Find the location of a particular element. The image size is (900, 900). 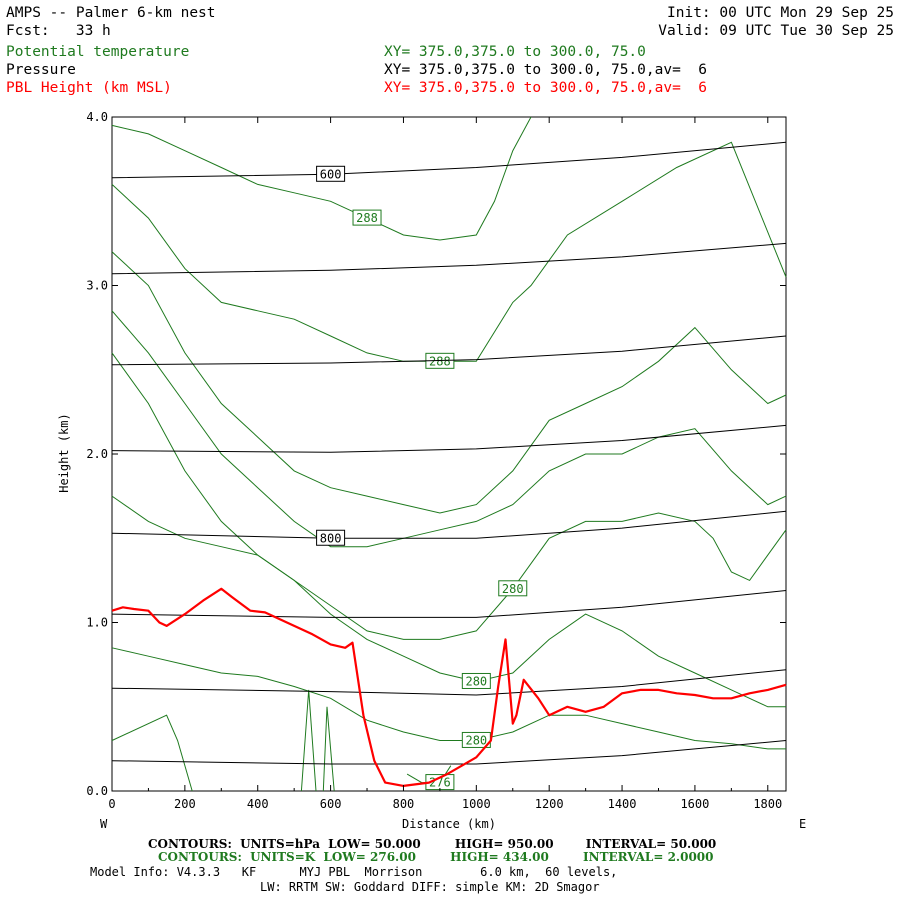

y-tick-label-2: 2.0 is located at coordinates (97, 454).